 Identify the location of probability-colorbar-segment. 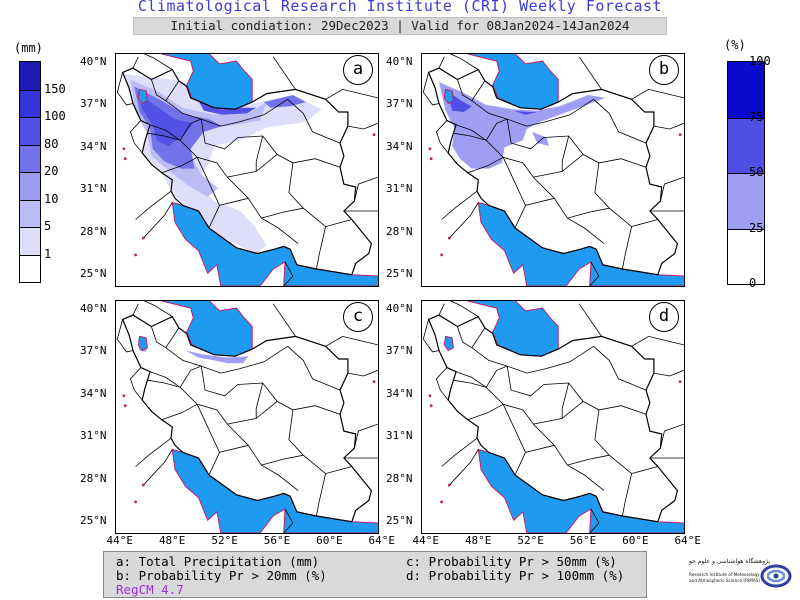
(746, 145).